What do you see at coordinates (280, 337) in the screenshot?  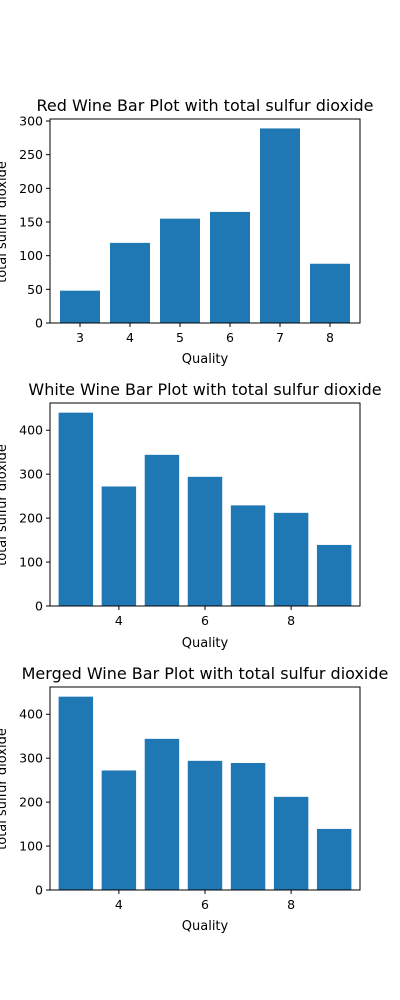 I see `x-tick-label: 7` at bounding box center [280, 337].